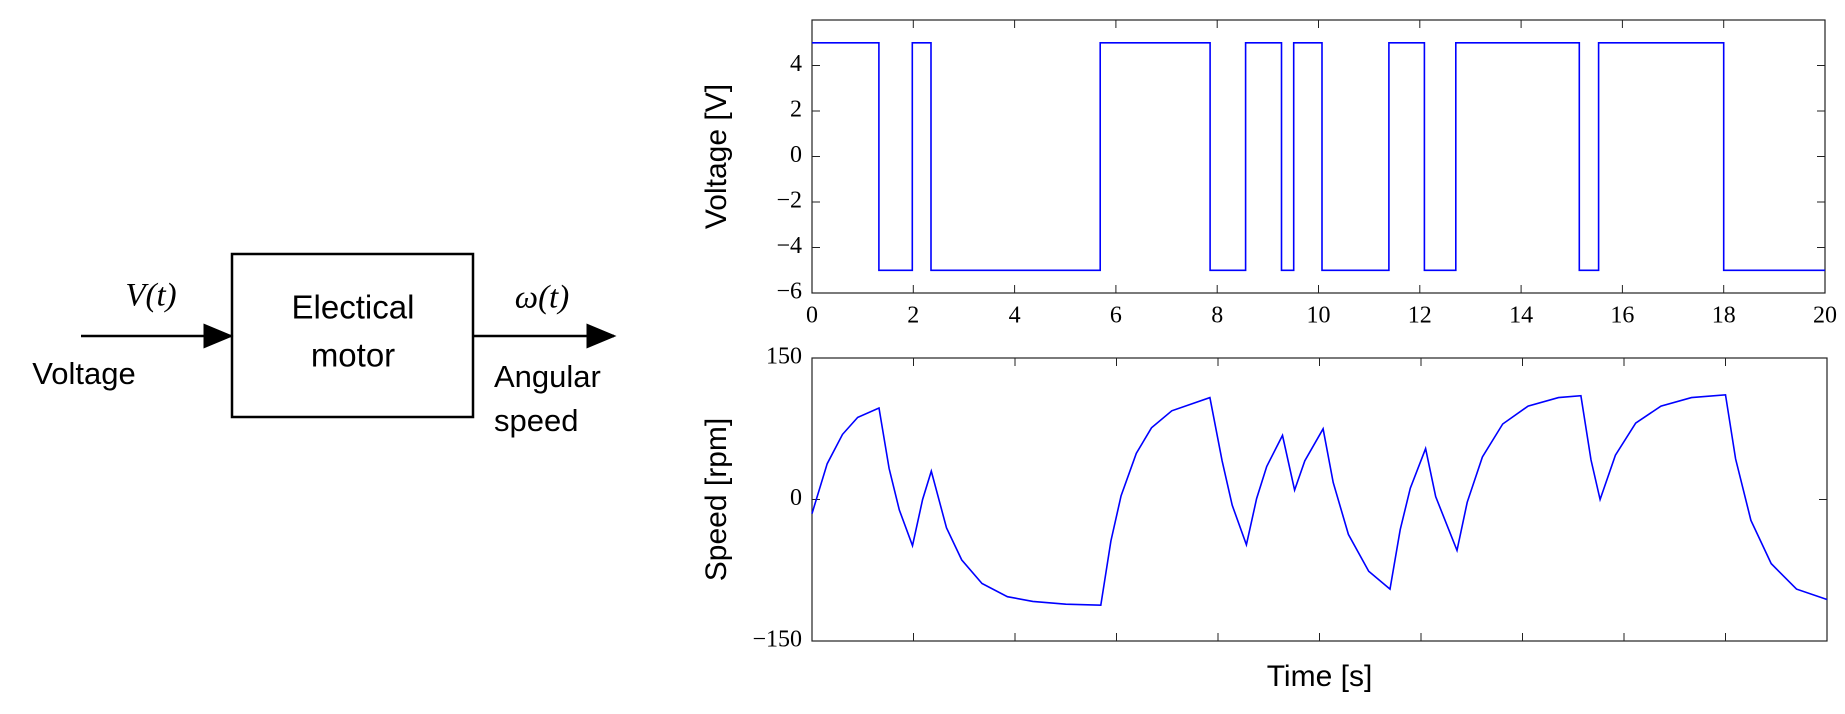 The image size is (1845, 714). Describe the element at coordinates (796, 64) in the screenshot. I see `y-tick-label: 4` at that location.